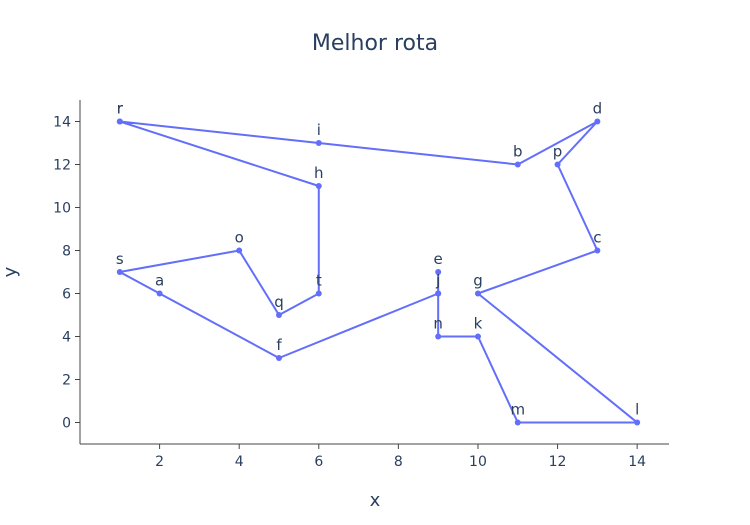  Describe the element at coordinates (517, 410) in the screenshot. I see `point-label: m` at that location.